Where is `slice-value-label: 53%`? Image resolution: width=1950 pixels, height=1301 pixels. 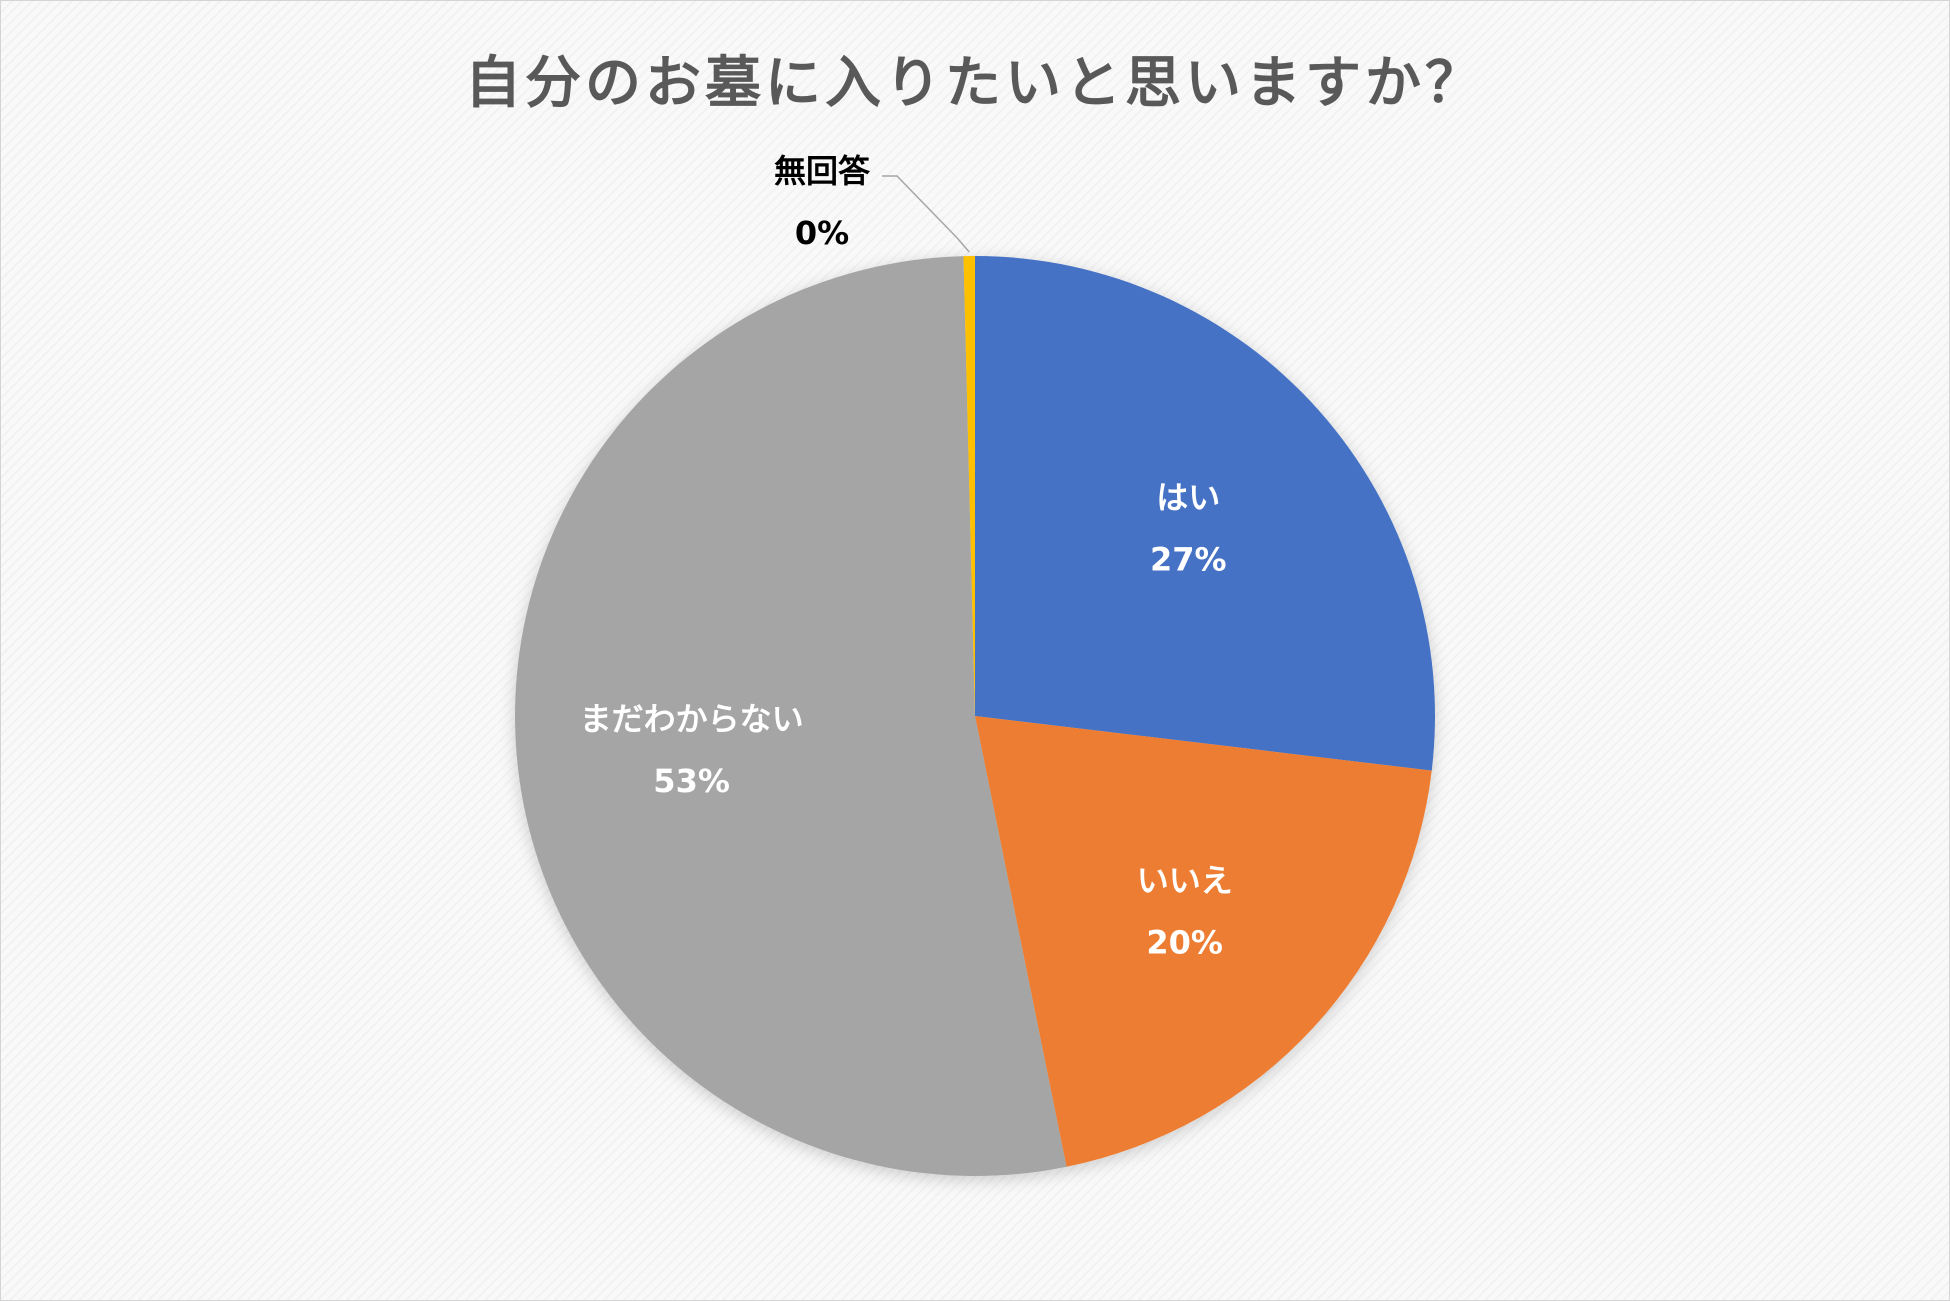 slice-value-label: 53% is located at coordinates (691, 781).